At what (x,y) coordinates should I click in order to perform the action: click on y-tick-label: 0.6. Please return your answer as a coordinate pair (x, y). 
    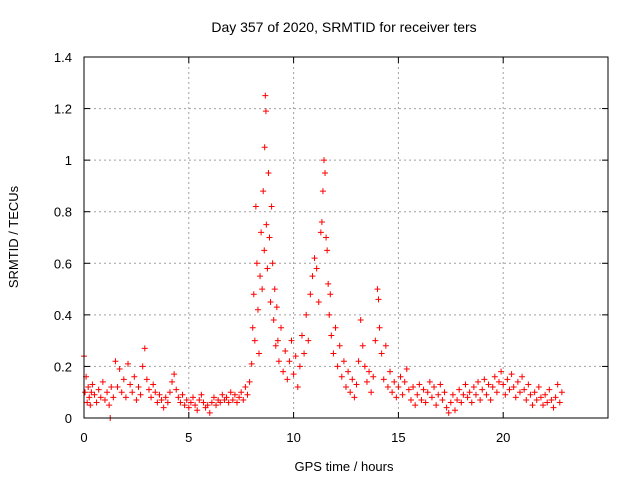
    Looking at the image, I should click on (63, 263).